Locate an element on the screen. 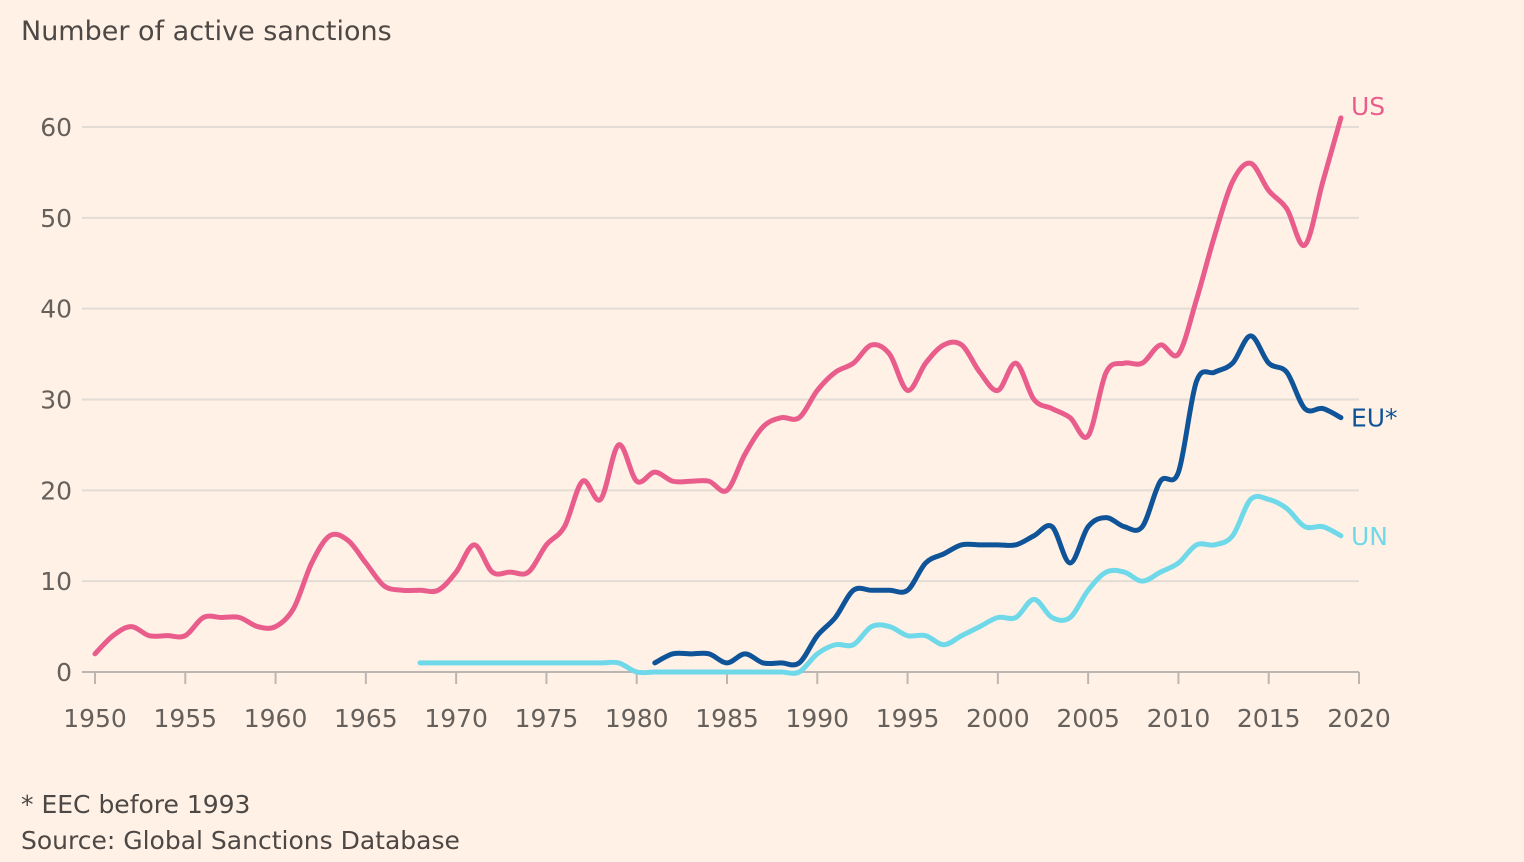 The width and height of the screenshot is (1524, 862). x-tick-label: 1990 is located at coordinates (817, 718).